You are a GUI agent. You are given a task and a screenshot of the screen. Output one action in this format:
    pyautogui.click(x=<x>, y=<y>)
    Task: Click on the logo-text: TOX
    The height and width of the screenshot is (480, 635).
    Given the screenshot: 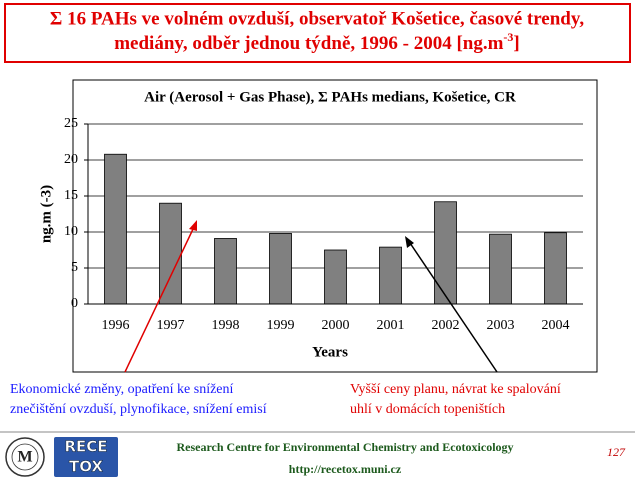 What is the action you would take?
    pyautogui.click(x=86, y=467)
    